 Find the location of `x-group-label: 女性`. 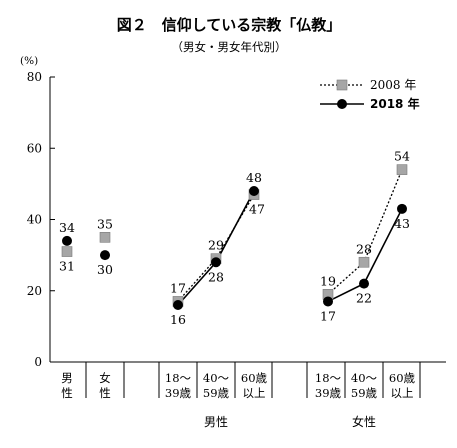

x-group-label: 女性 is located at coordinates (364, 421).